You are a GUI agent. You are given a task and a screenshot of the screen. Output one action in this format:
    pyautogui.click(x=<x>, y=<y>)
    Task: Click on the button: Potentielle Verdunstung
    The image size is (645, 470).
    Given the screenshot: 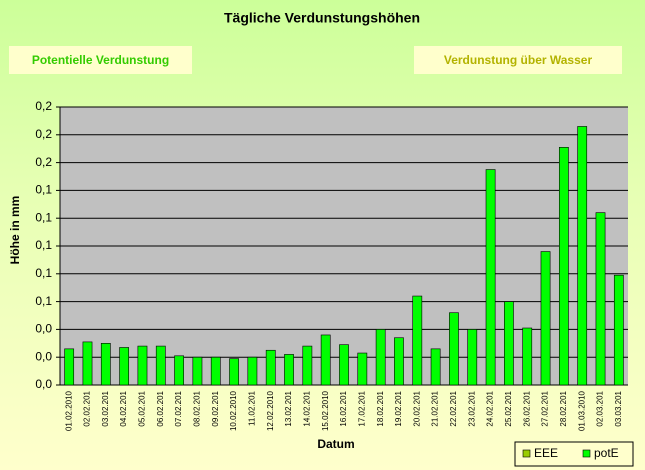 What is the action you would take?
    pyautogui.click(x=100, y=60)
    